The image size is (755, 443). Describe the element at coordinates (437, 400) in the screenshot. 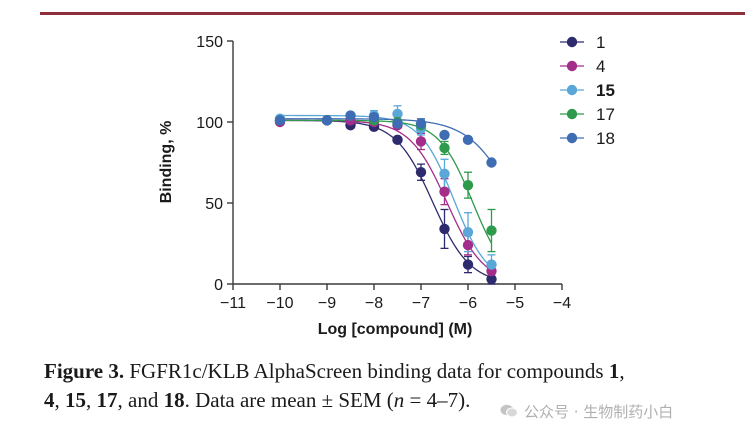

I see `caption-text: = 4–7).` at that location.